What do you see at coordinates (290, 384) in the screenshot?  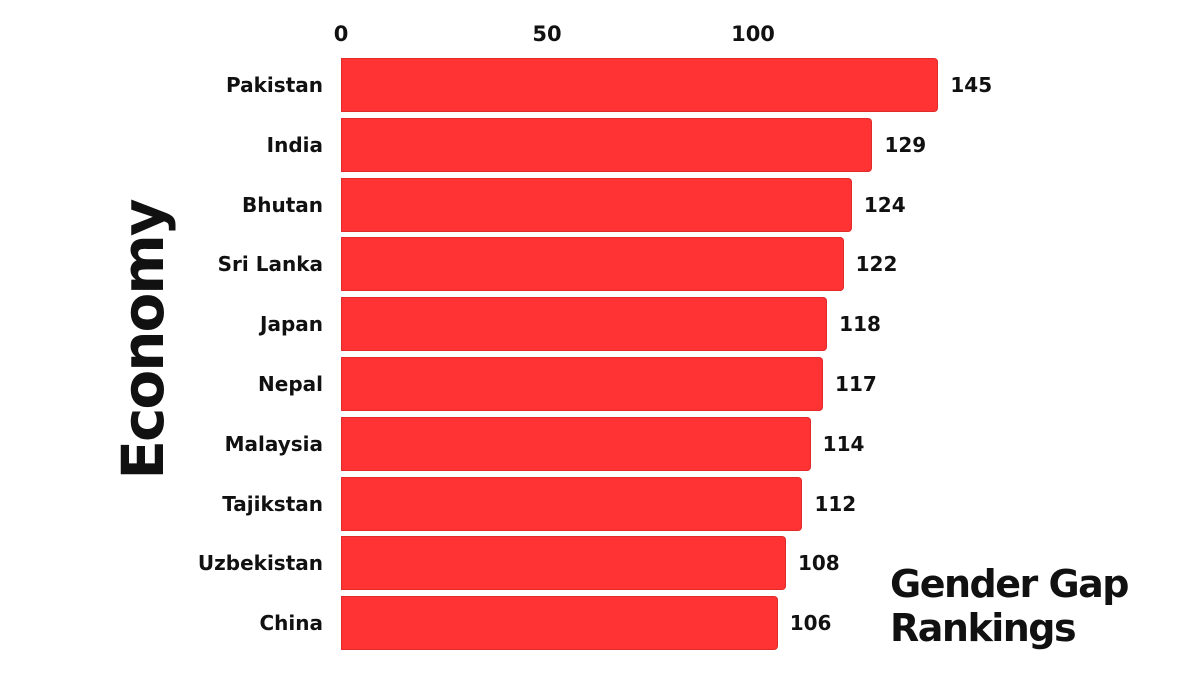 I see `category-label: Nepal` at bounding box center [290, 384].